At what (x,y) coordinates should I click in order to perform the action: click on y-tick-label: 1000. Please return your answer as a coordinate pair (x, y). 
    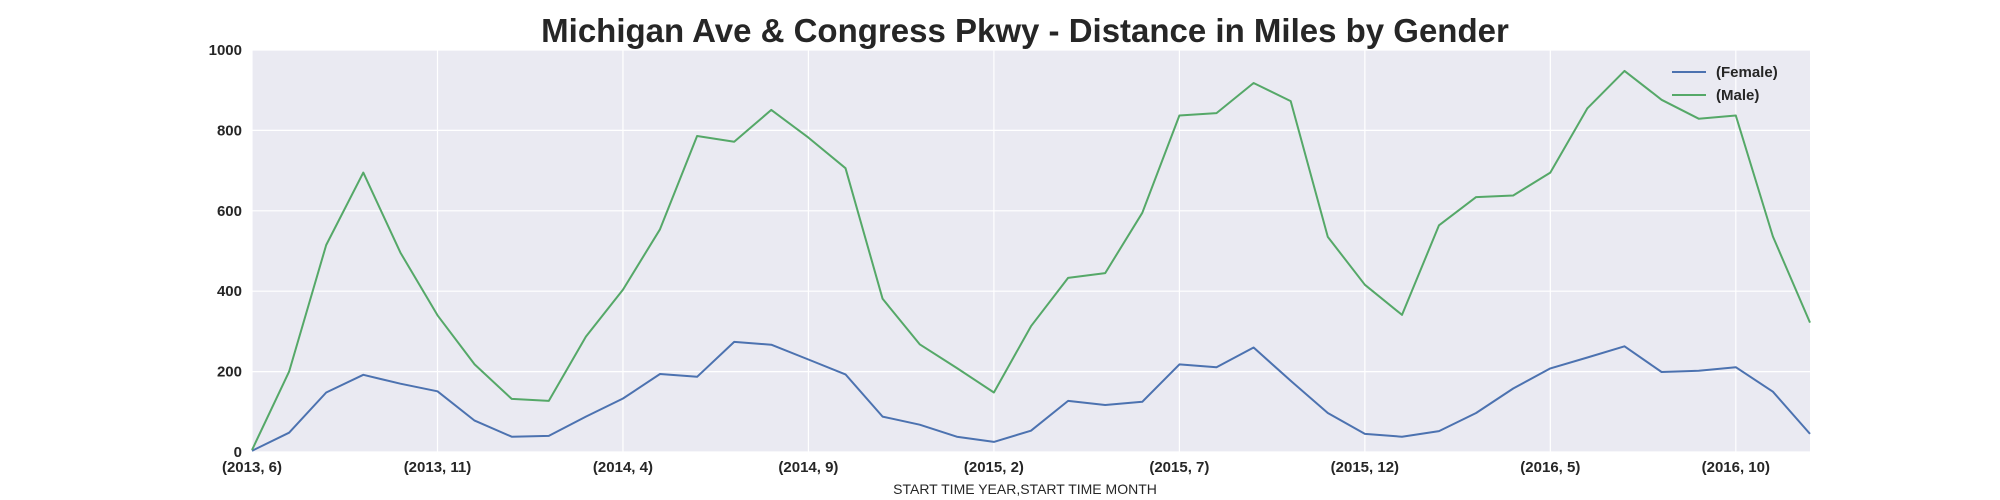
    Looking at the image, I should click on (225, 50).